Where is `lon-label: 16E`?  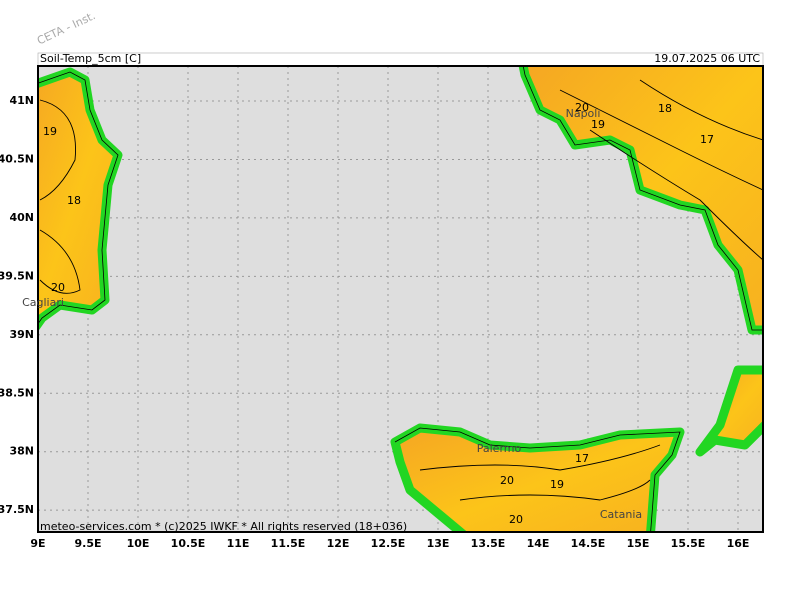 lon-label: 16E is located at coordinates (738, 543).